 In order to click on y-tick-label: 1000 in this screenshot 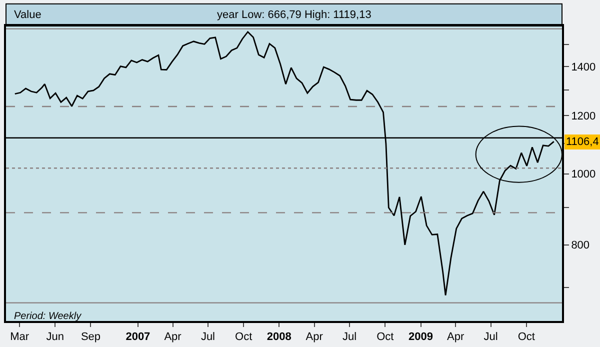, I will do `click(583, 174)`.